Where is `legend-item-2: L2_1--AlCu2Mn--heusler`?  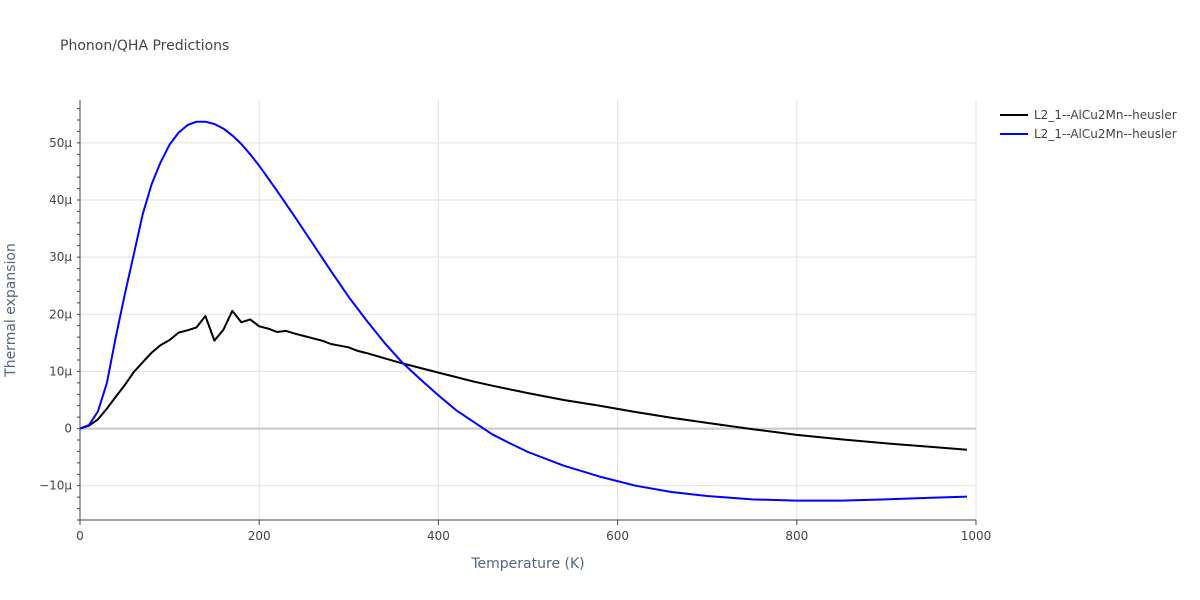 legend-item-2: L2_1--AlCu2Mn--heusler is located at coordinates (1088, 134).